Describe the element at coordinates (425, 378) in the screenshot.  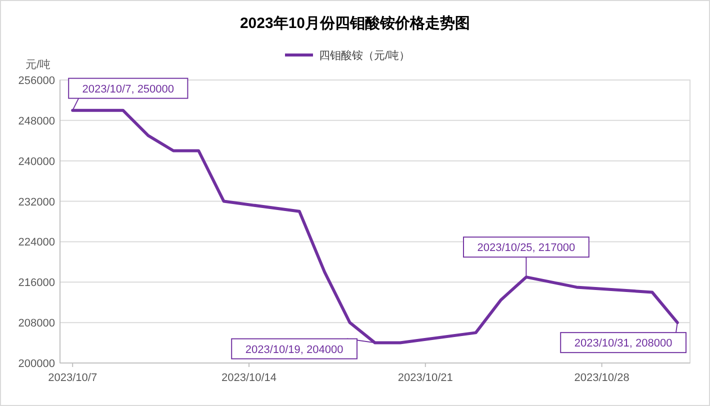
I see `x-tick-label: 2023/10/21` at that location.